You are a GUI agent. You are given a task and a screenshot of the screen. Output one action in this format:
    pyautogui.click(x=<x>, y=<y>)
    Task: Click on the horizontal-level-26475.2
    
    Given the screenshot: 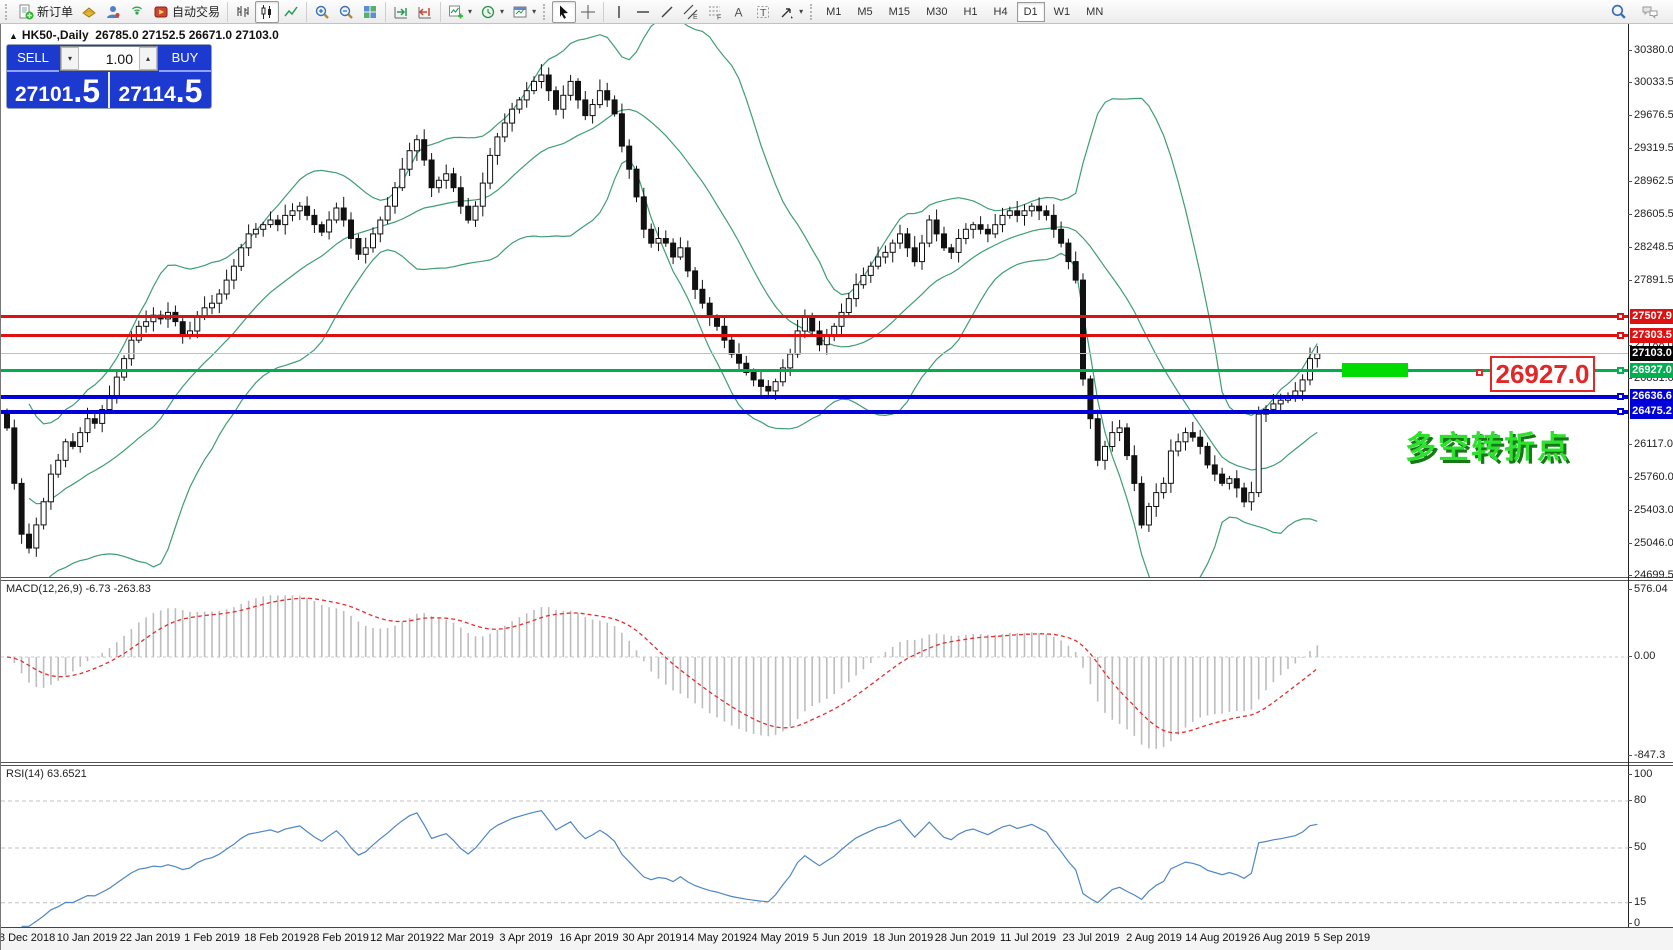 What is the action you would take?
    pyautogui.click(x=814, y=412)
    